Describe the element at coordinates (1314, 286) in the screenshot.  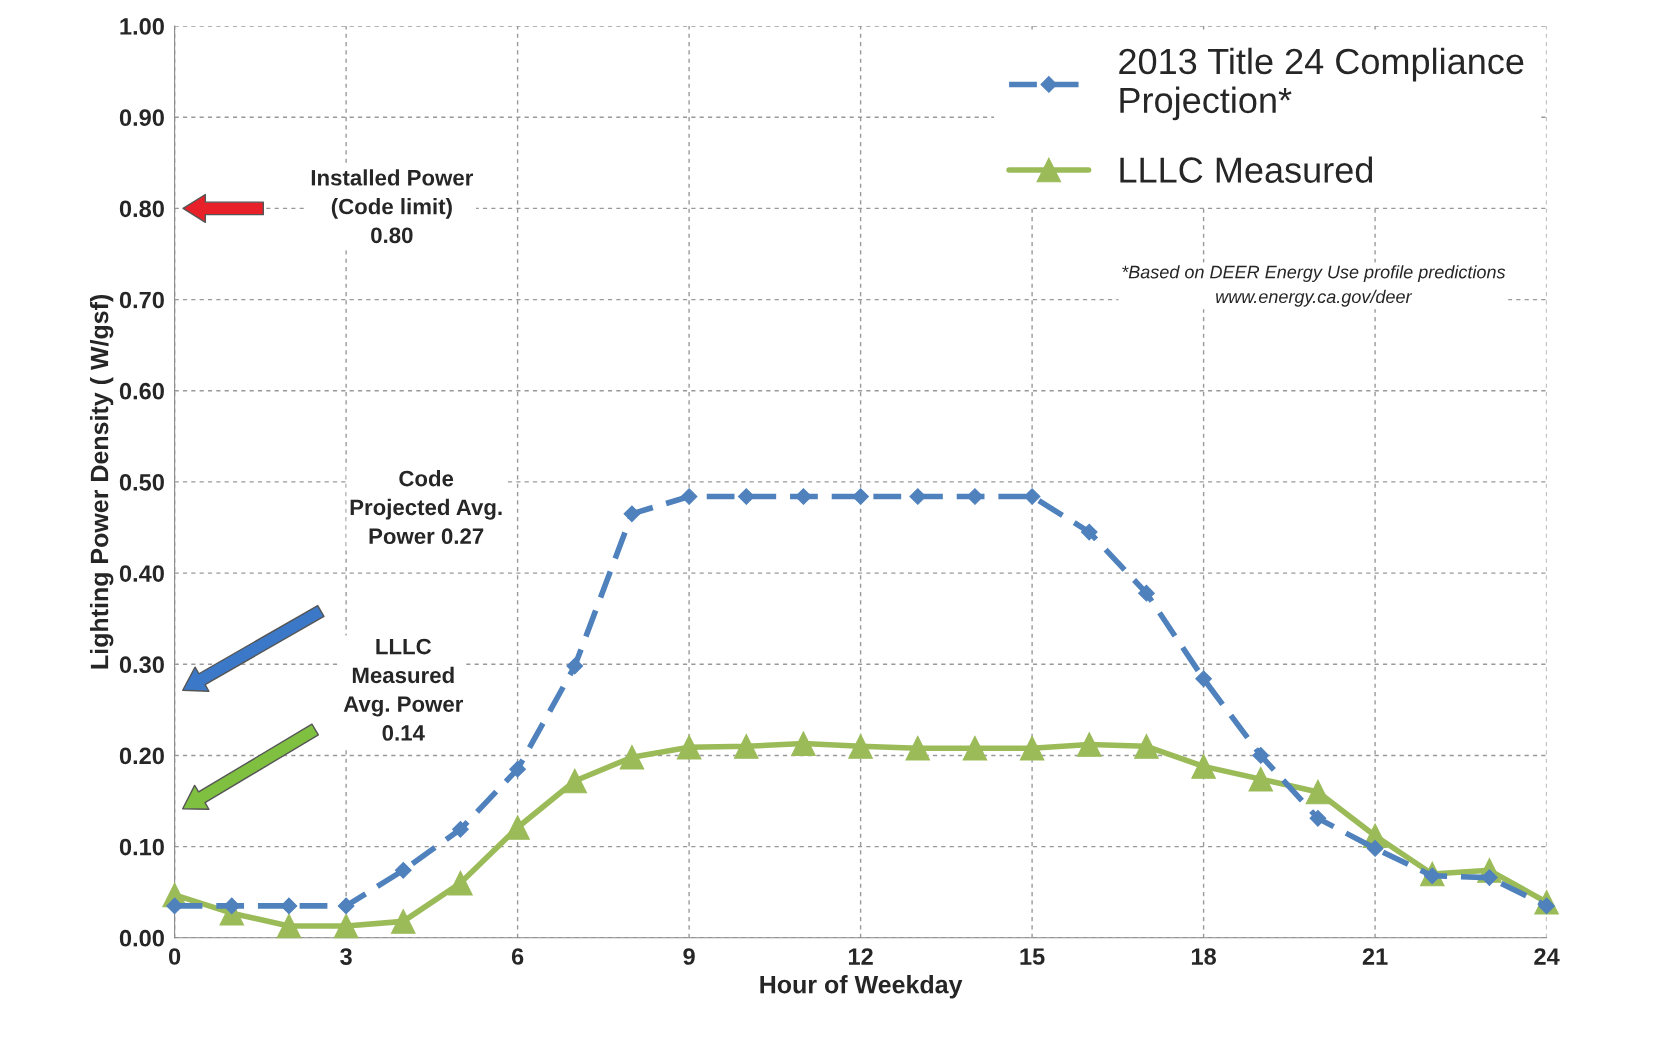
I see `annotation: *Based on DEER Energy Use profile predictions www.energy.ca.gov/deer` at that location.